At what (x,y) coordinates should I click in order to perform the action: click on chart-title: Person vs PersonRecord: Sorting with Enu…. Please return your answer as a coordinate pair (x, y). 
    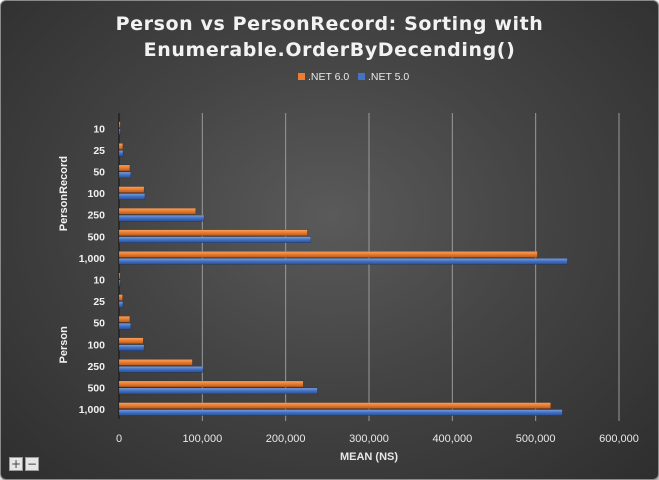
    Looking at the image, I should click on (329, 37).